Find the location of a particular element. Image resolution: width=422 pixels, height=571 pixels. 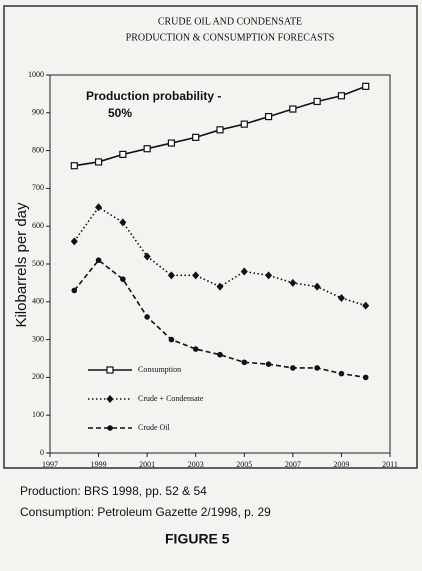

annotation: 50% is located at coordinates (120, 113).